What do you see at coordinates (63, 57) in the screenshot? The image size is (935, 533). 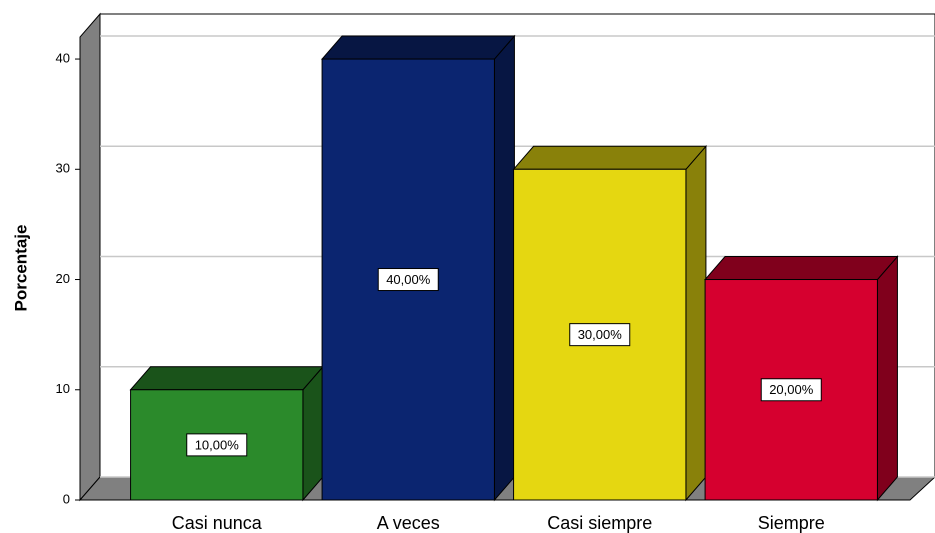 I see `y-tick-label: 40` at bounding box center [63, 57].